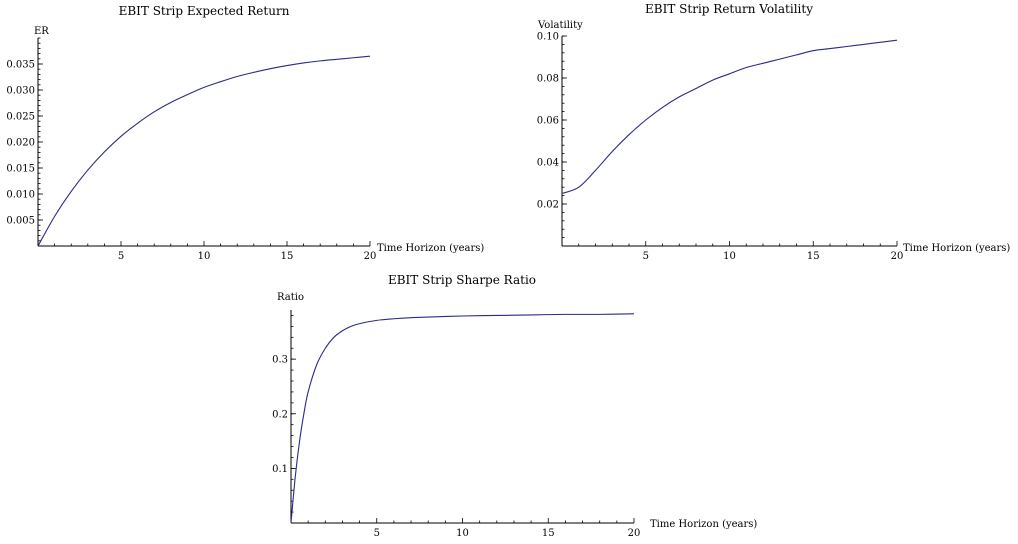 The image size is (1018, 544). What do you see at coordinates (548, 205) in the screenshot?
I see `y-tick-label: 0.02` at bounding box center [548, 205].